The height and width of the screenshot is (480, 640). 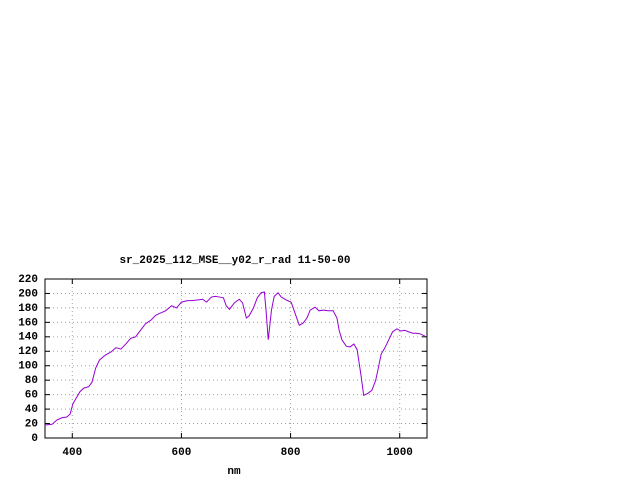 I want to click on y-tick-label: 180, so click(x=28, y=309).